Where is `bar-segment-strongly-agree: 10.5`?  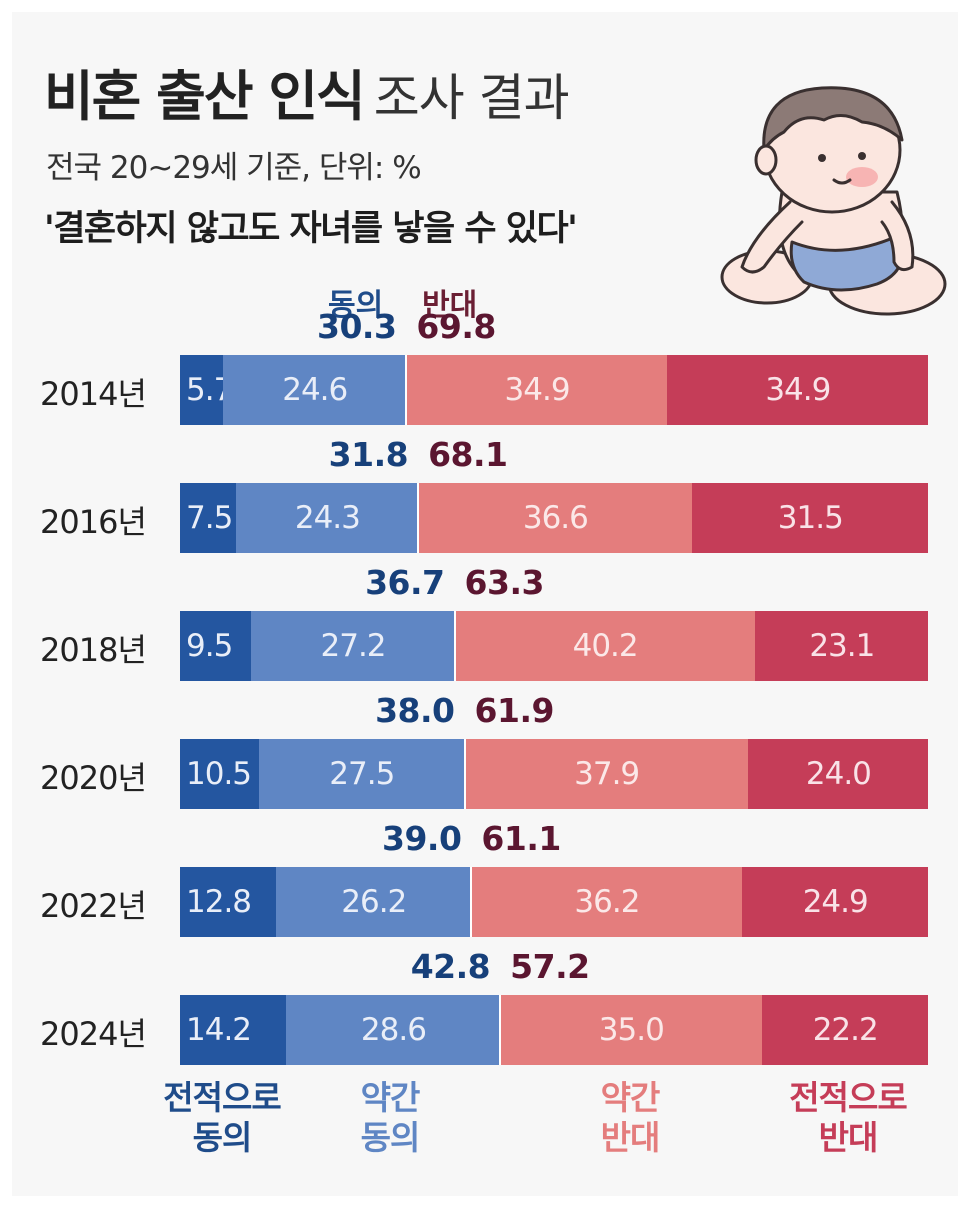 bar-segment-strongly-agree: 10.5 is located at coordinates (220, 774).